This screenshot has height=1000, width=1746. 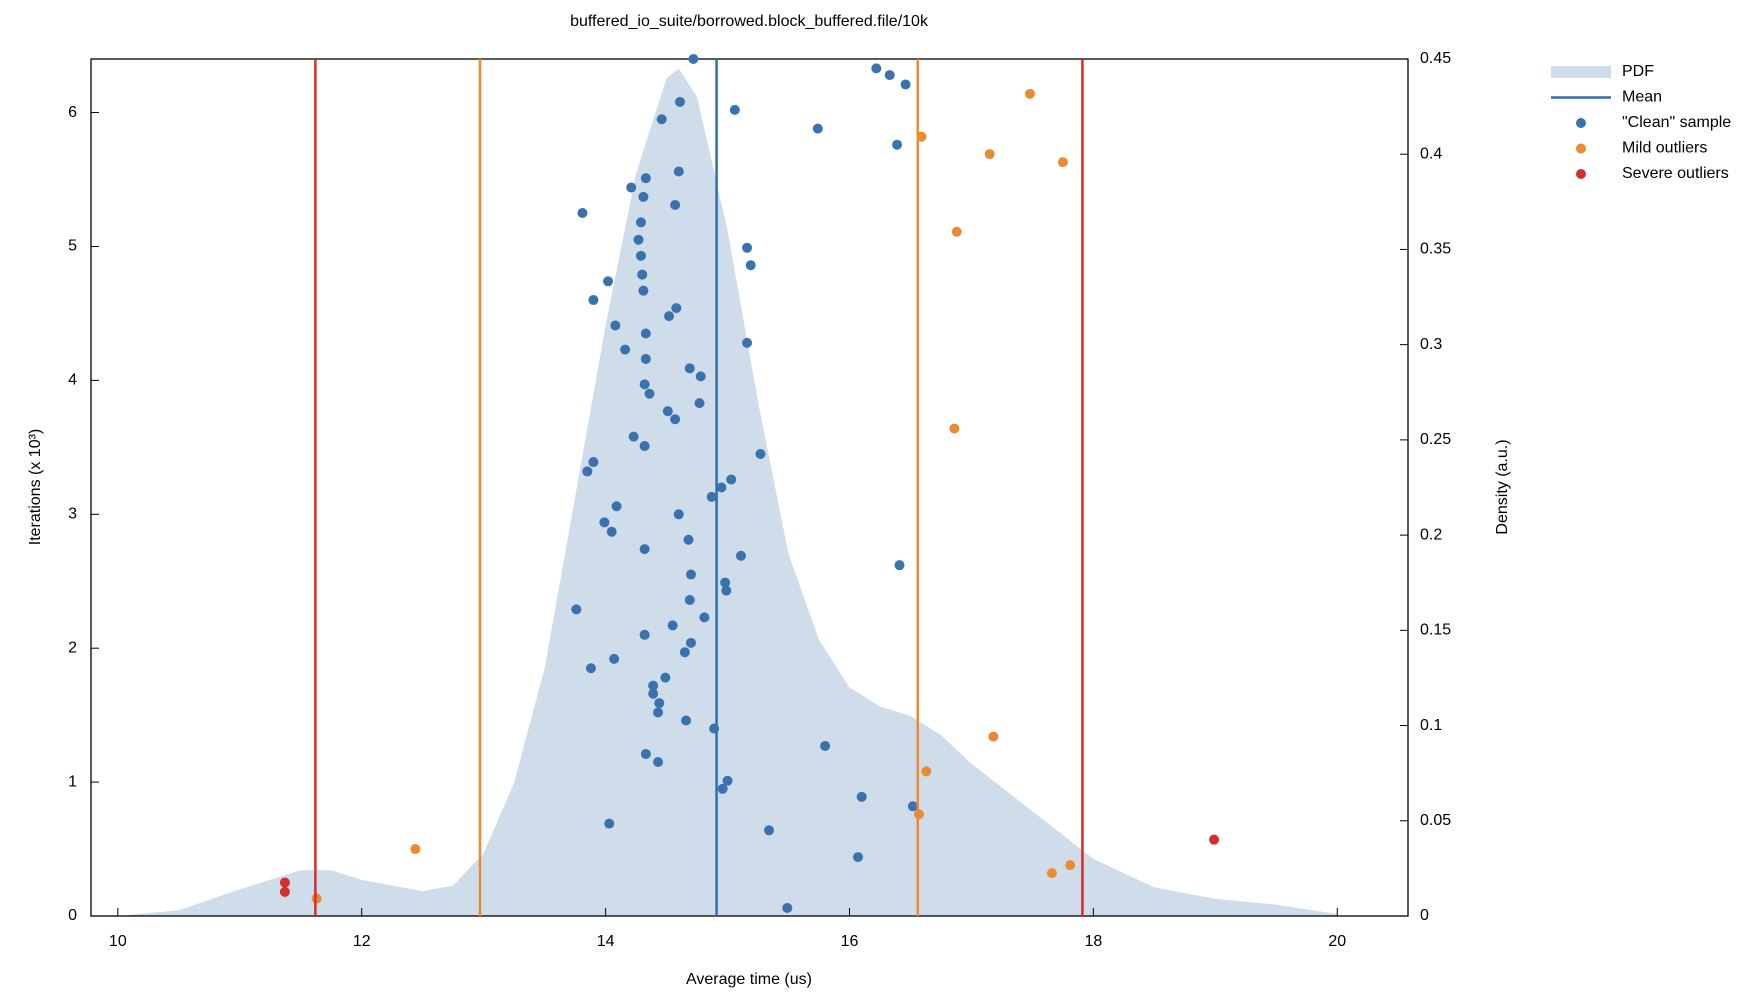 What do you see at coordinates (72, 112) in the screenshot?
I see `y-tick-label: 6` at bounding box center [72, 112].